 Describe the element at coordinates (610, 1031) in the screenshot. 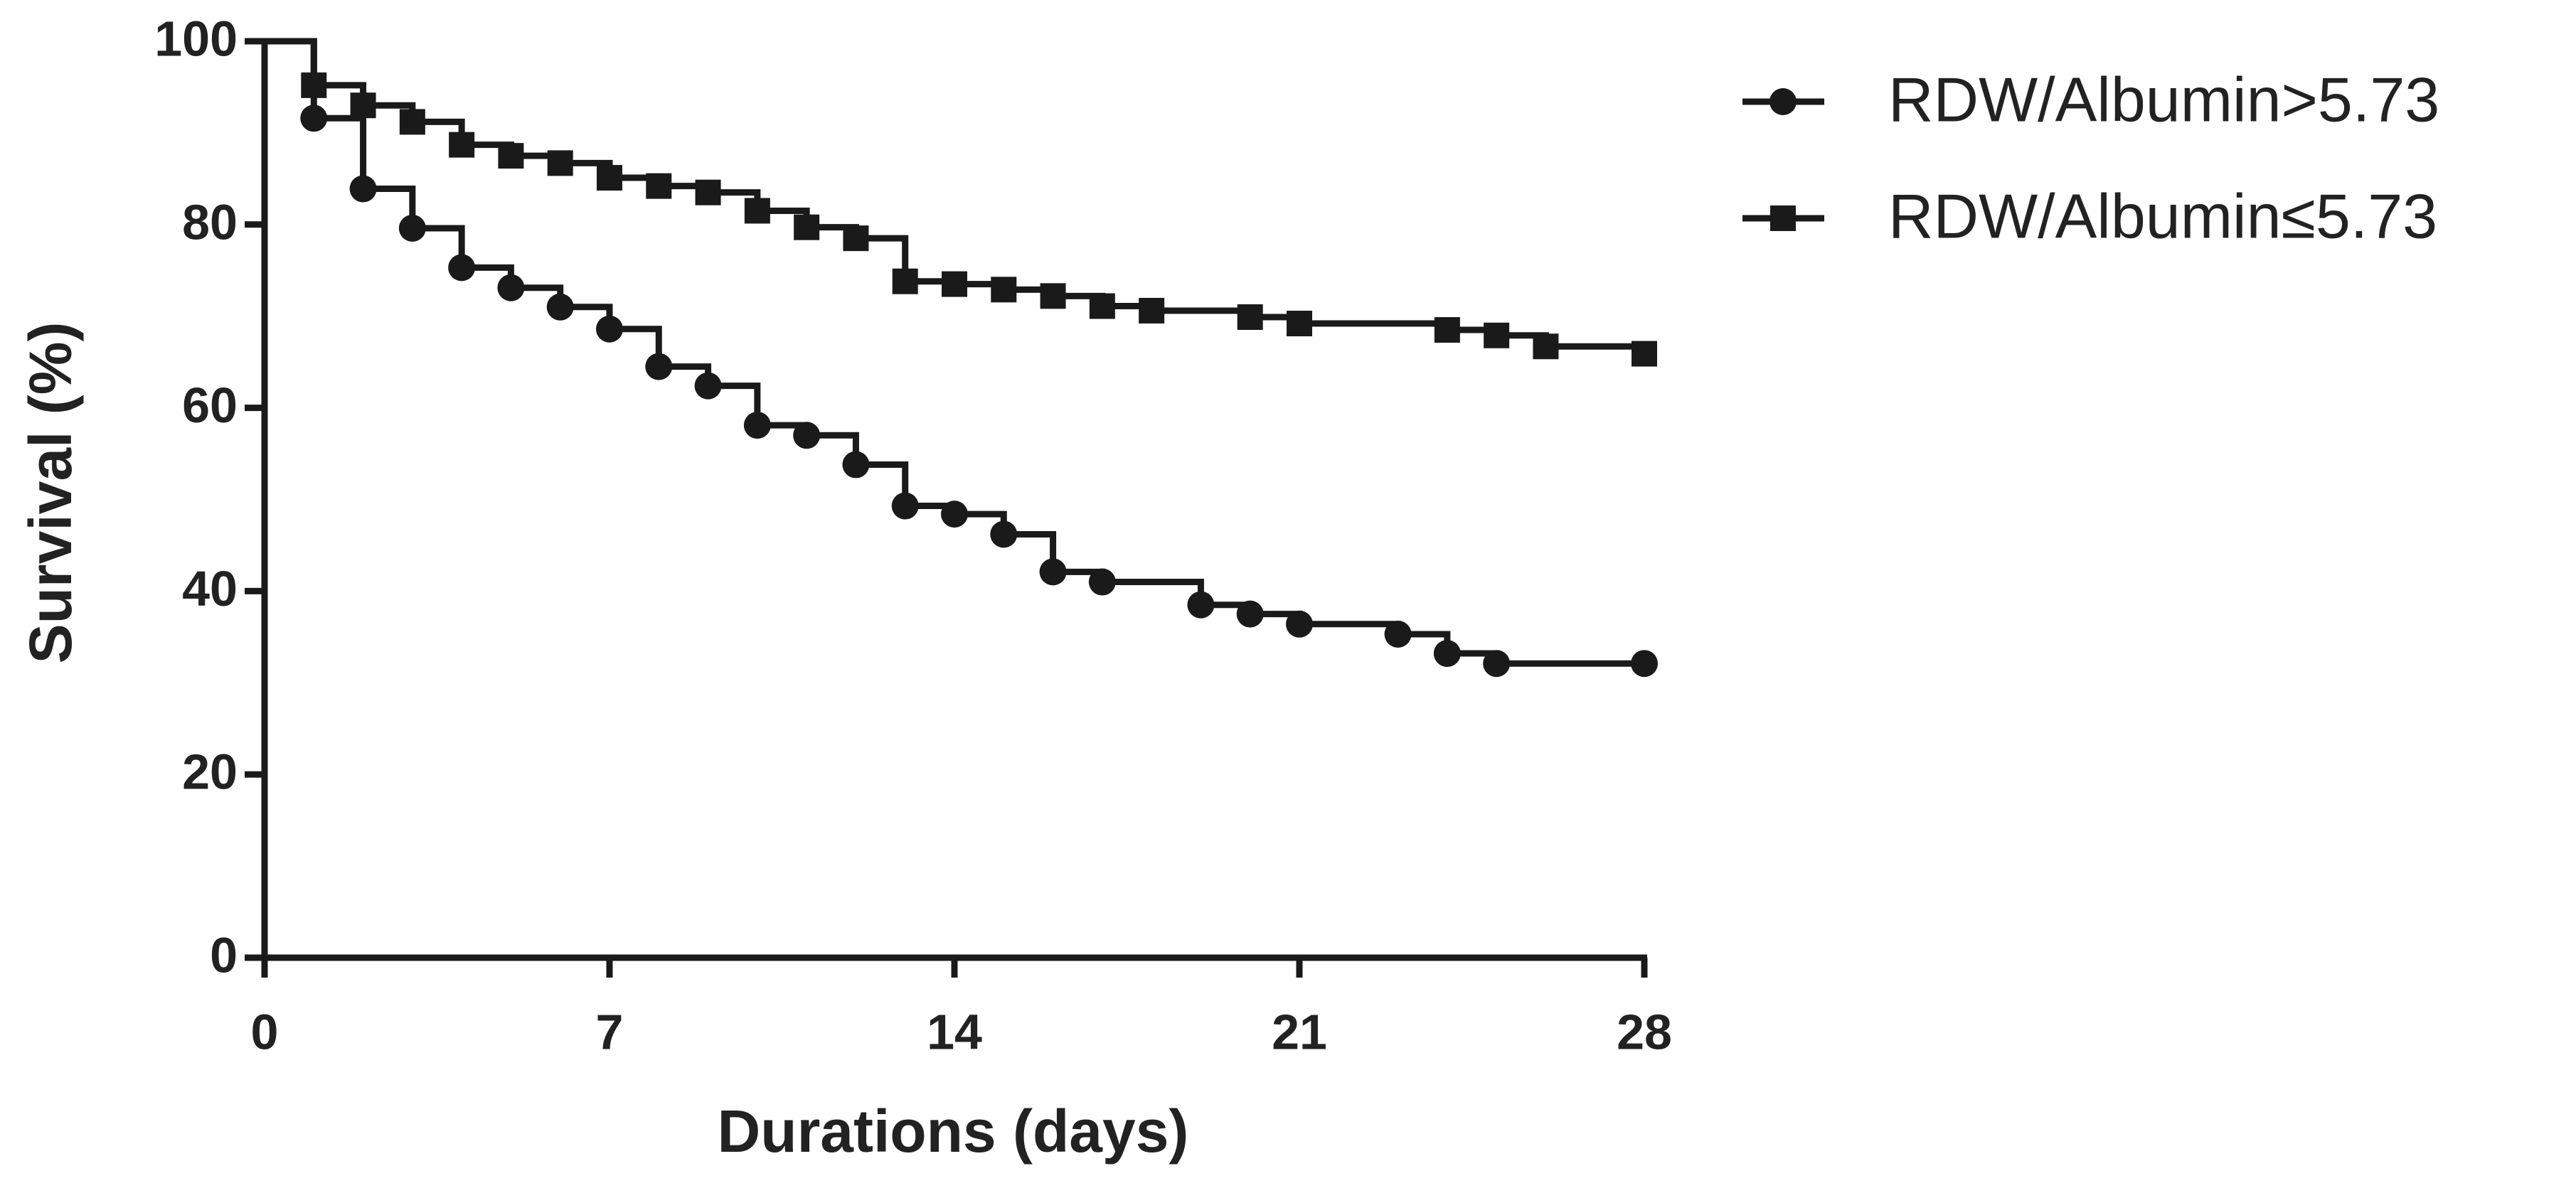

I see `x-tick-label: 7` at that location.